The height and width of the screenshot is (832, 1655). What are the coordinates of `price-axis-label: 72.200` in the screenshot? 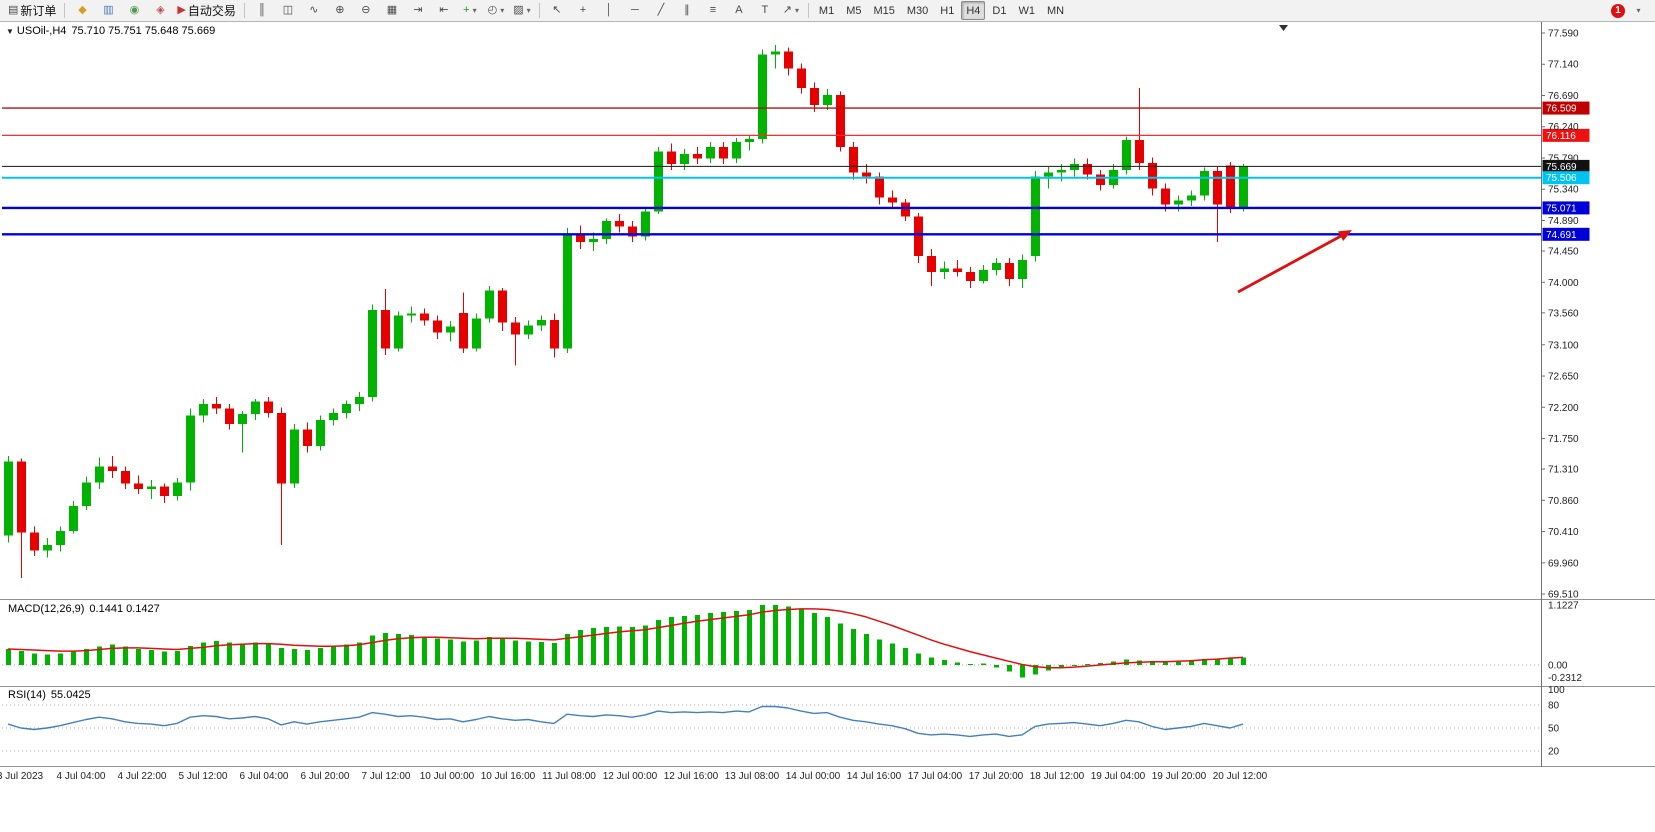 It's located at (1563, 408).